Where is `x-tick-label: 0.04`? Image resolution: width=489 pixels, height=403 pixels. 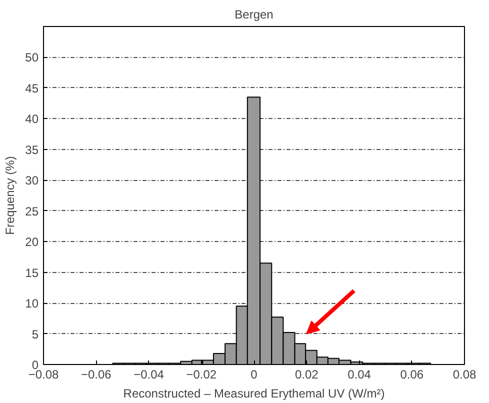 x-tick-label: 0.04 is located at coordinates (360, 375).